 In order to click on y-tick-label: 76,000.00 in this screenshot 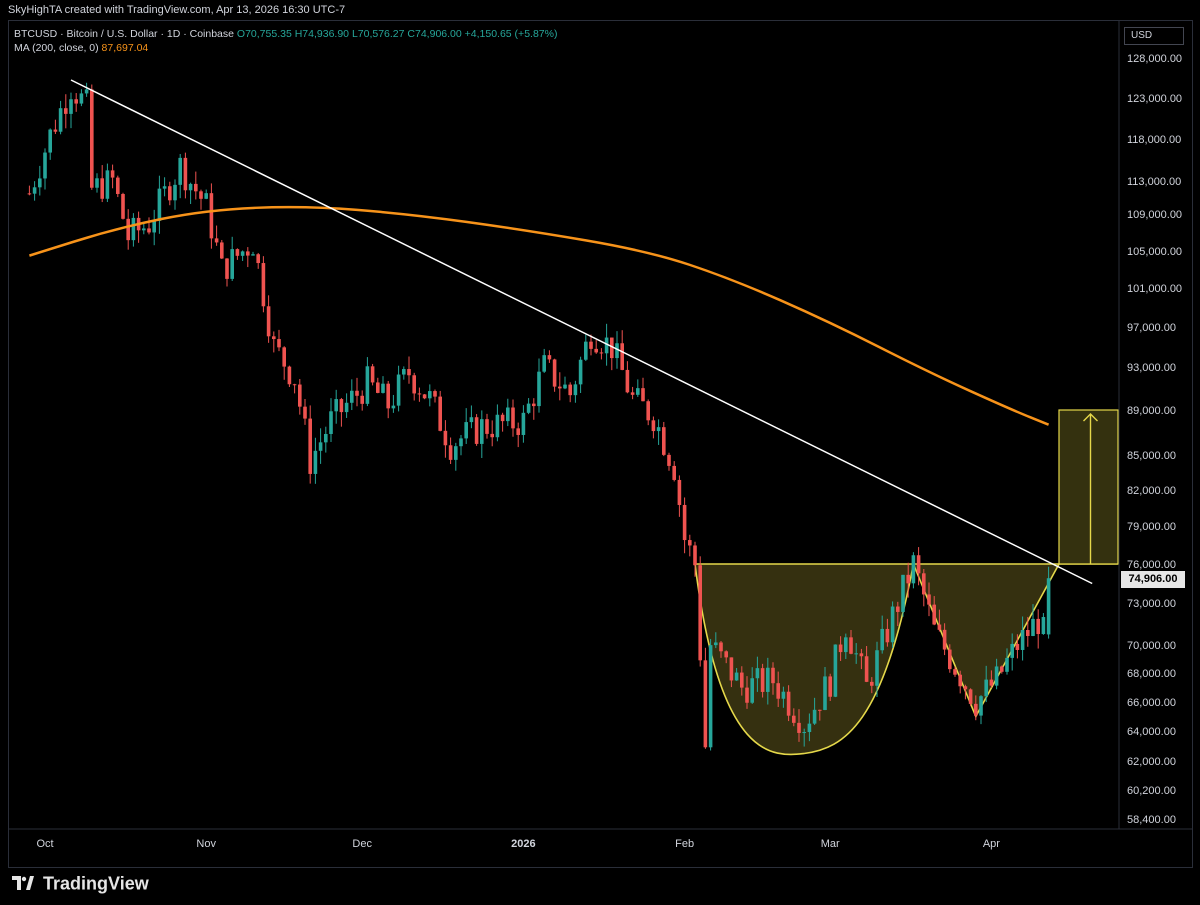, I will do `click(1151, 565)`.